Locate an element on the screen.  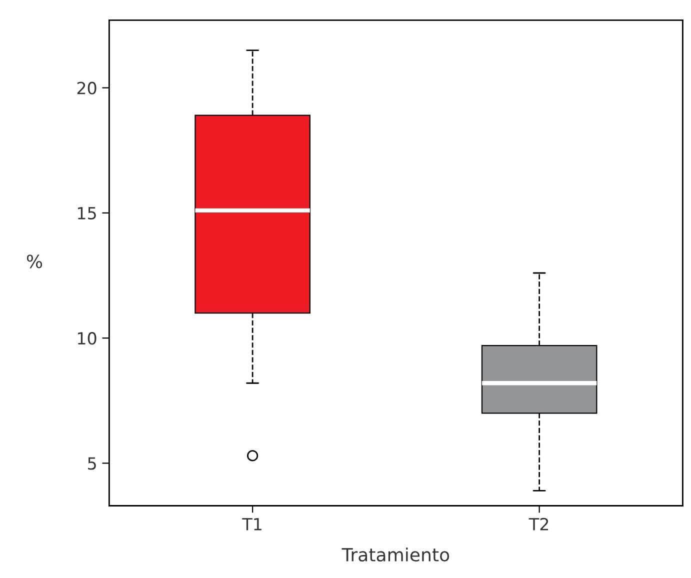
x-tick-label: T1 is located at coordinates (252, 524).